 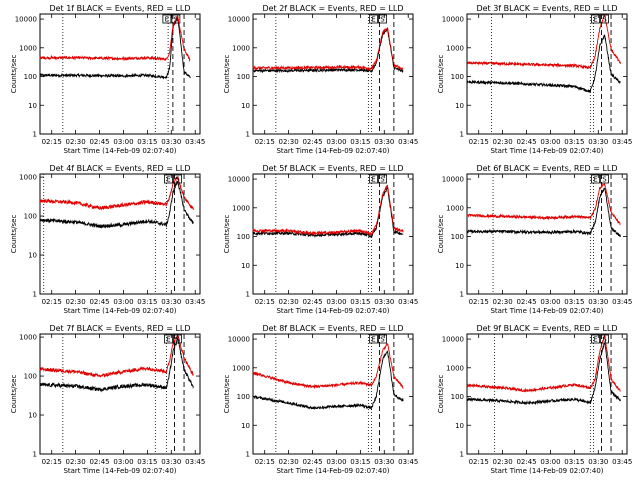 I want to click on panel-title: Det 1f BLACK = Events, RED = LLD, so click(x=119, y=8).